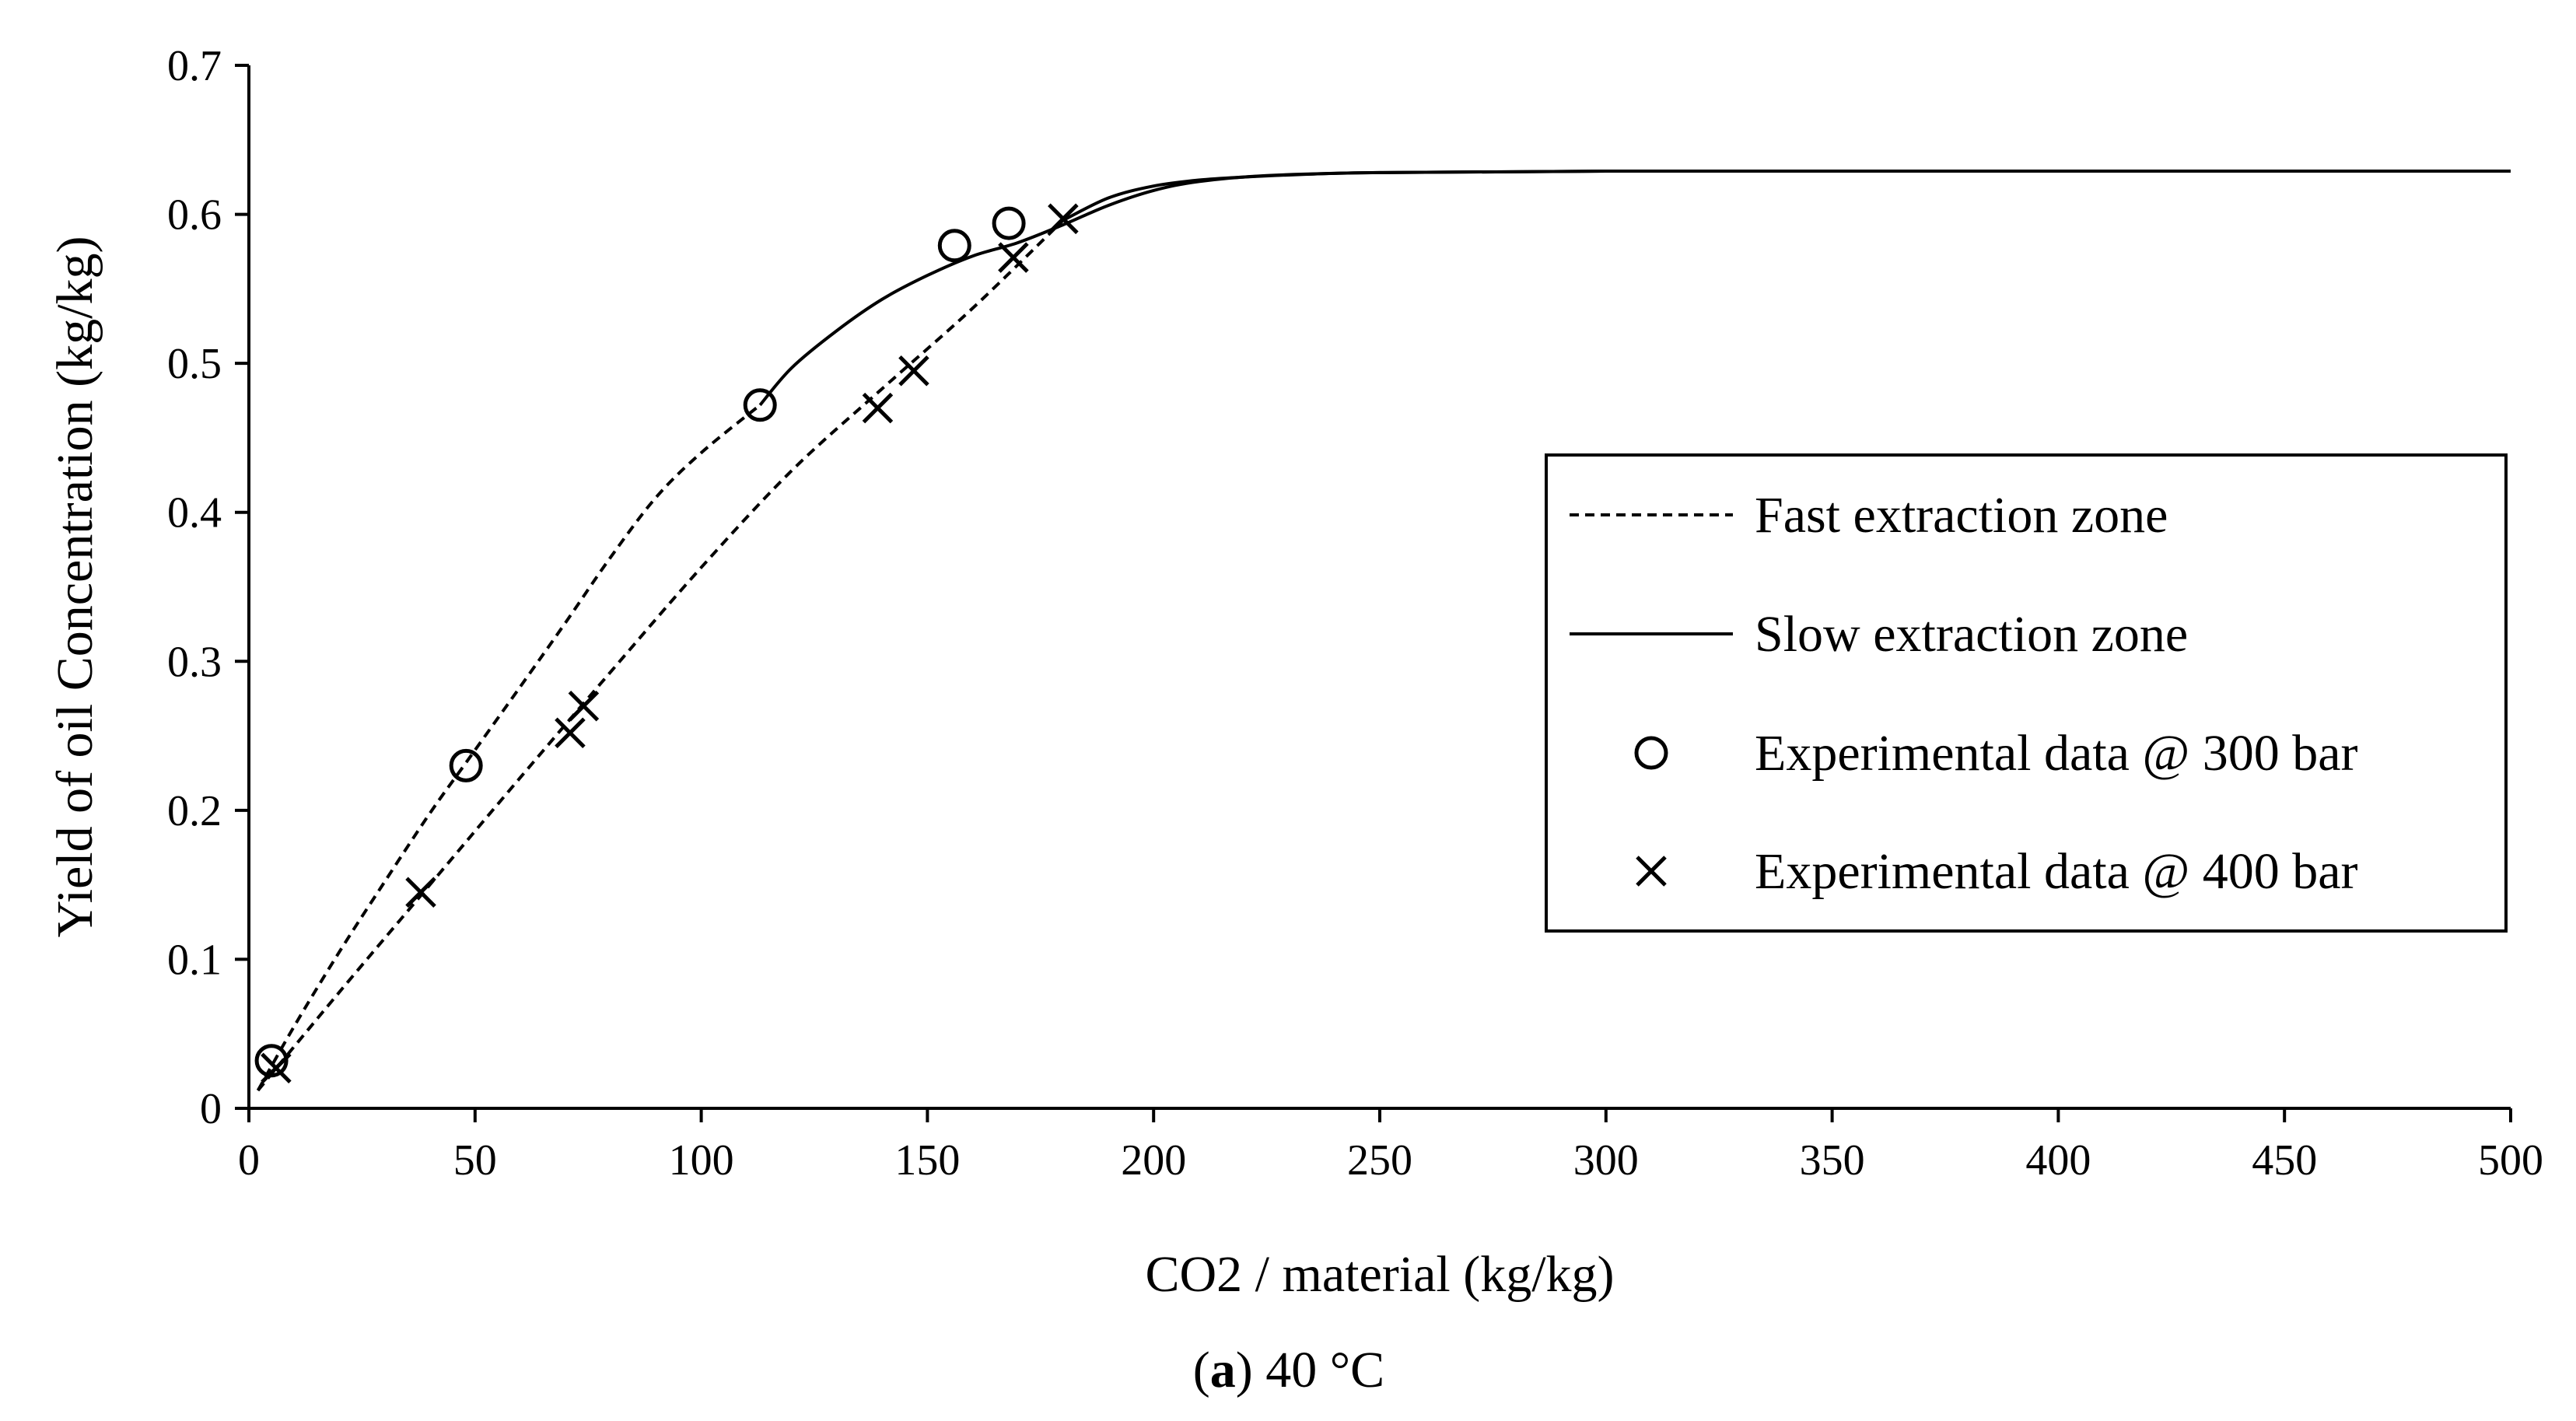  Describe the element at coordinates (249, 1160) in the screenshot. I see `x-tick-label: 0` at that location.